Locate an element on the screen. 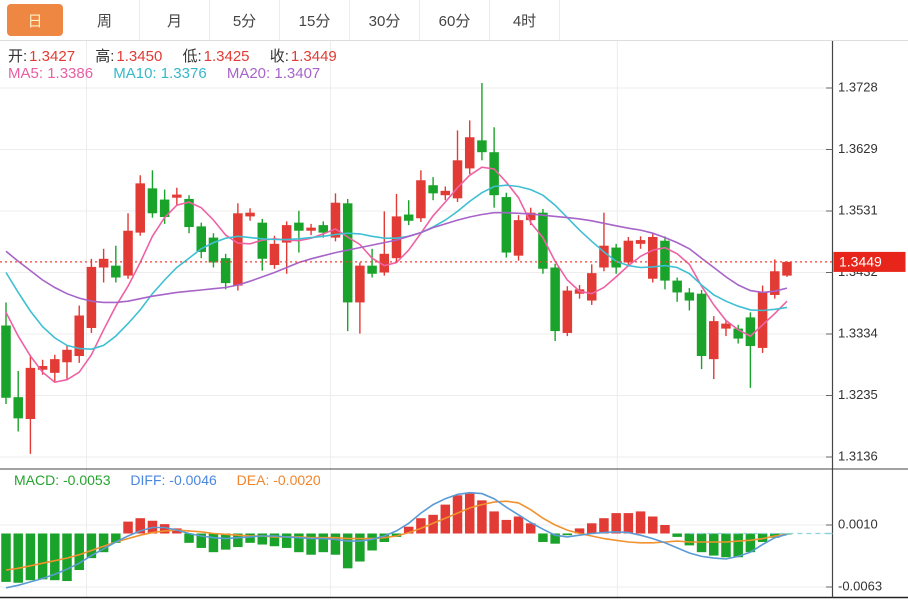 The height and width of the screenshot is (600, 908). tab-5min: 5分 is located at coordinates (245, 20).